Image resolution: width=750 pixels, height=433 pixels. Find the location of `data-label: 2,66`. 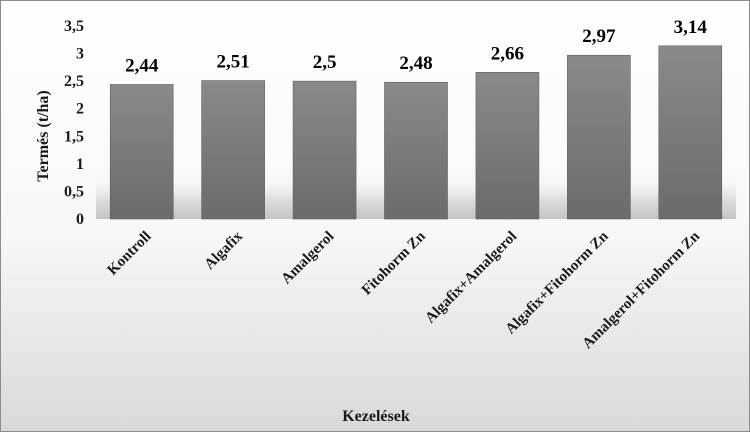

data-label: 2,66 is located at coordinates (507, 53).